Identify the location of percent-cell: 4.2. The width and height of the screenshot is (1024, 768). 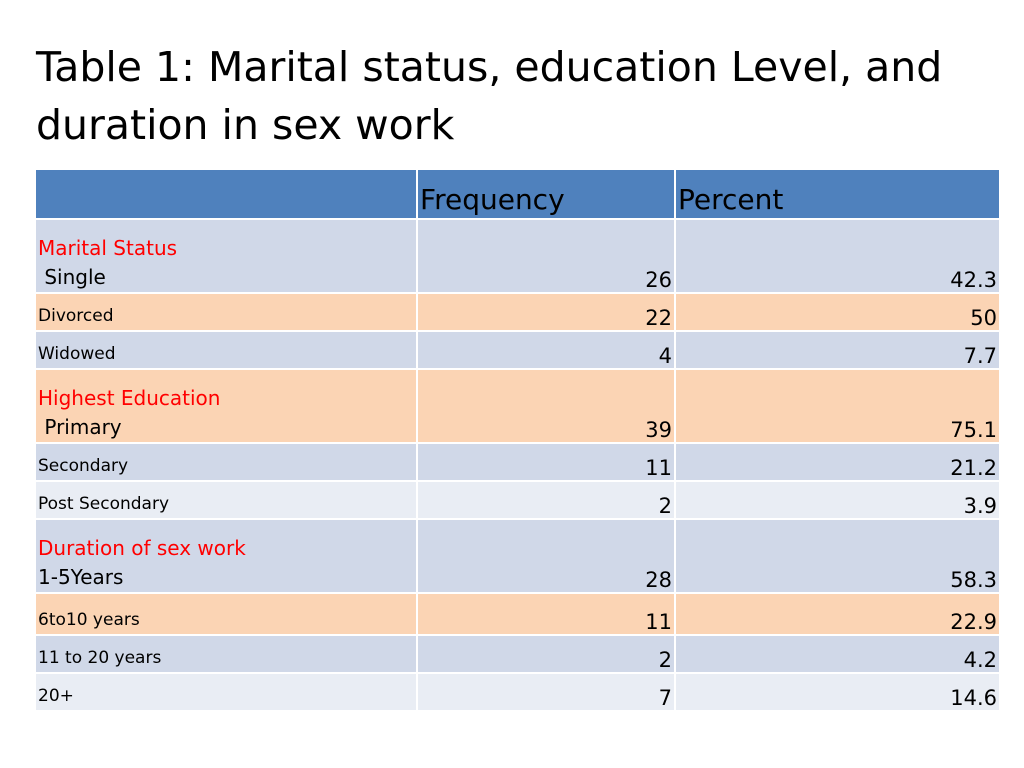
(837, 654).